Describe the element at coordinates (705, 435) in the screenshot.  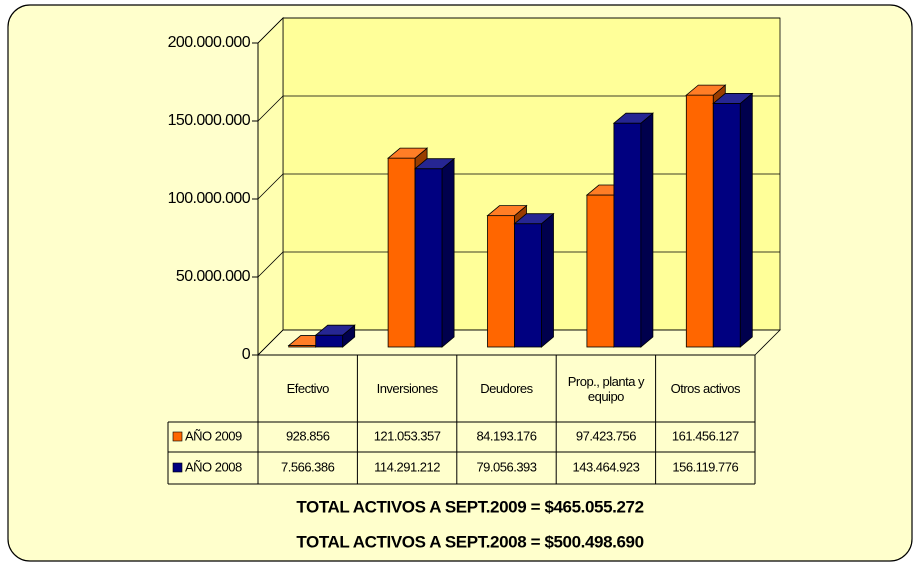
I see `value-label: 161.456.127` at that location.